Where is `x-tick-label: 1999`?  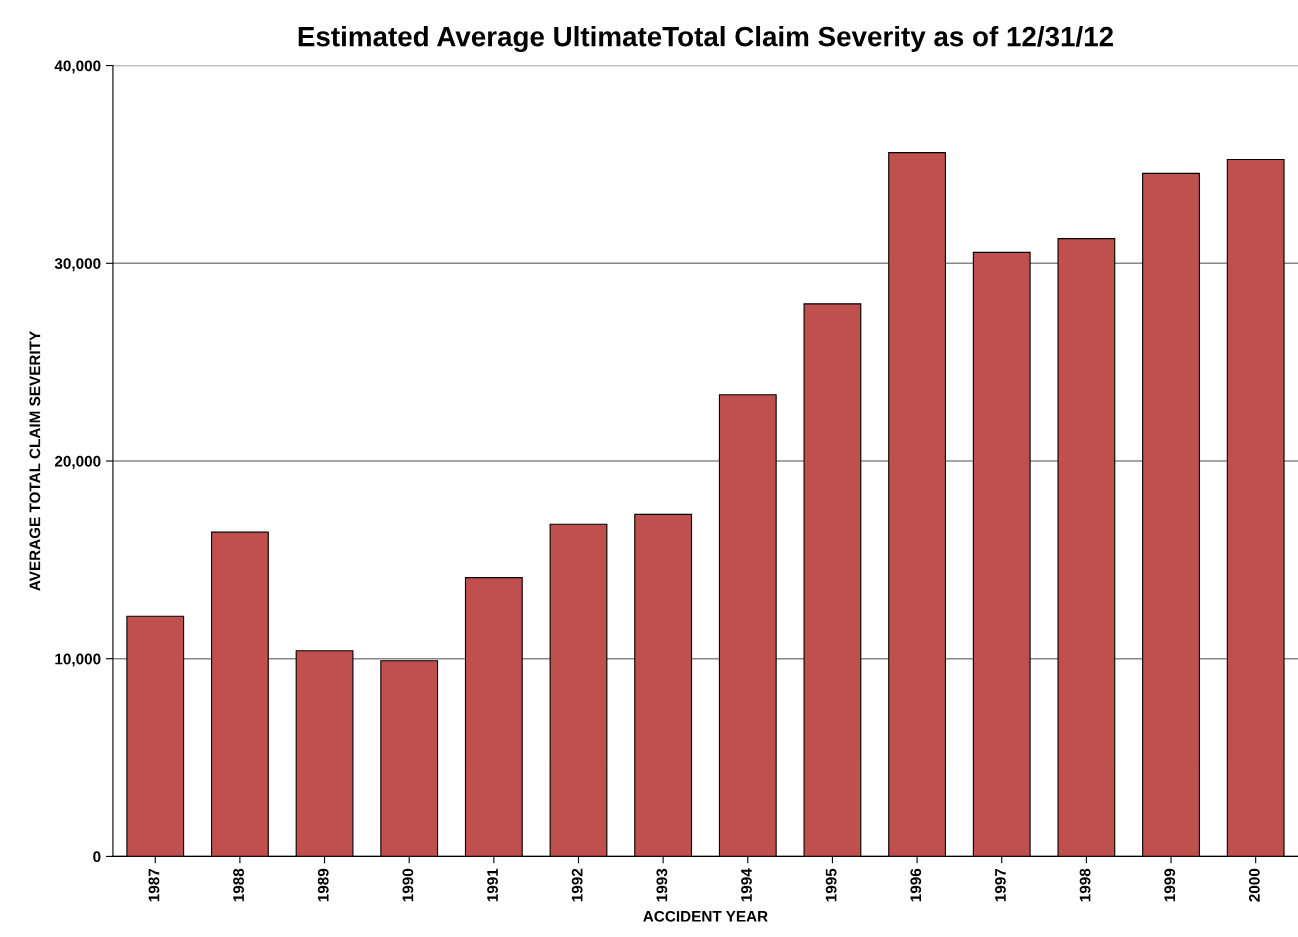
x-tick-label: 1999 is located at coordinates (1170, 885).